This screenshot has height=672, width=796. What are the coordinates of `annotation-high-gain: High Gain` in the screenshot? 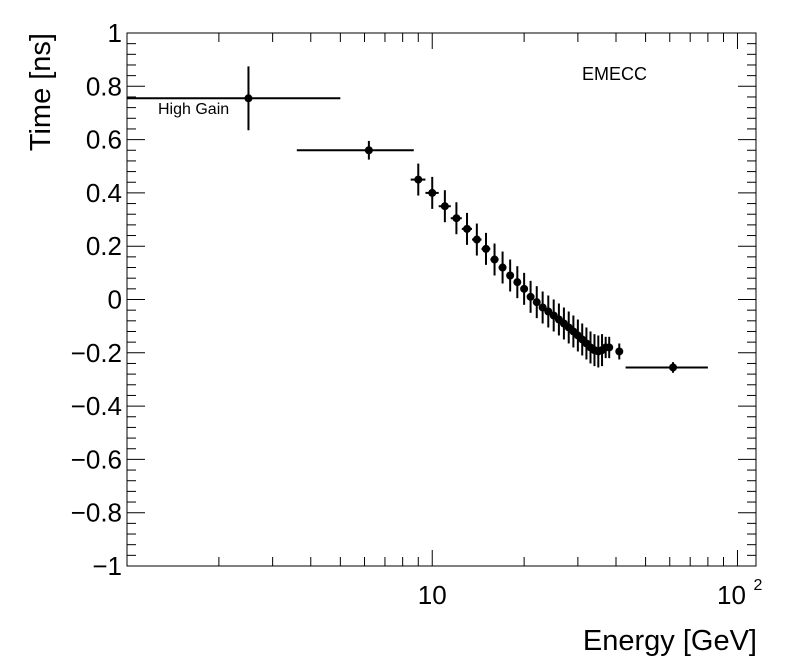 It's located at (193, 109).